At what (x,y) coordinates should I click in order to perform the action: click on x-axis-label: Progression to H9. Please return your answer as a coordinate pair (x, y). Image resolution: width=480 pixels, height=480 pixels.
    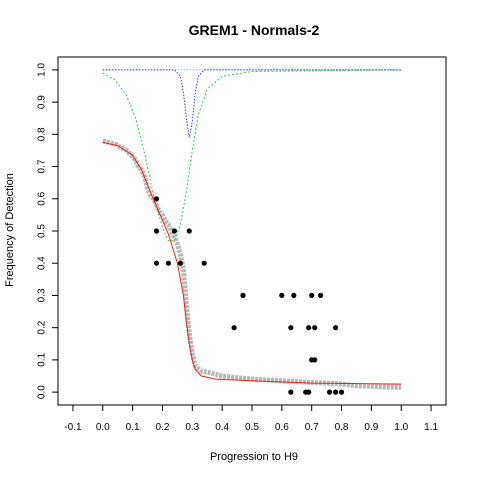
    Looking at the image, I should click on (254, 457).